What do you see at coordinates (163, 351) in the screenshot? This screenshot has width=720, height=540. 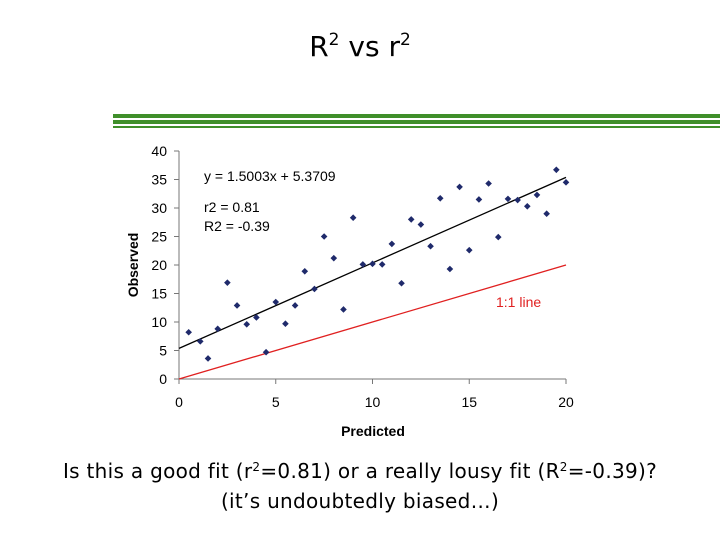 I see `y-tick-label: 5` at bounding box center [163, 351].